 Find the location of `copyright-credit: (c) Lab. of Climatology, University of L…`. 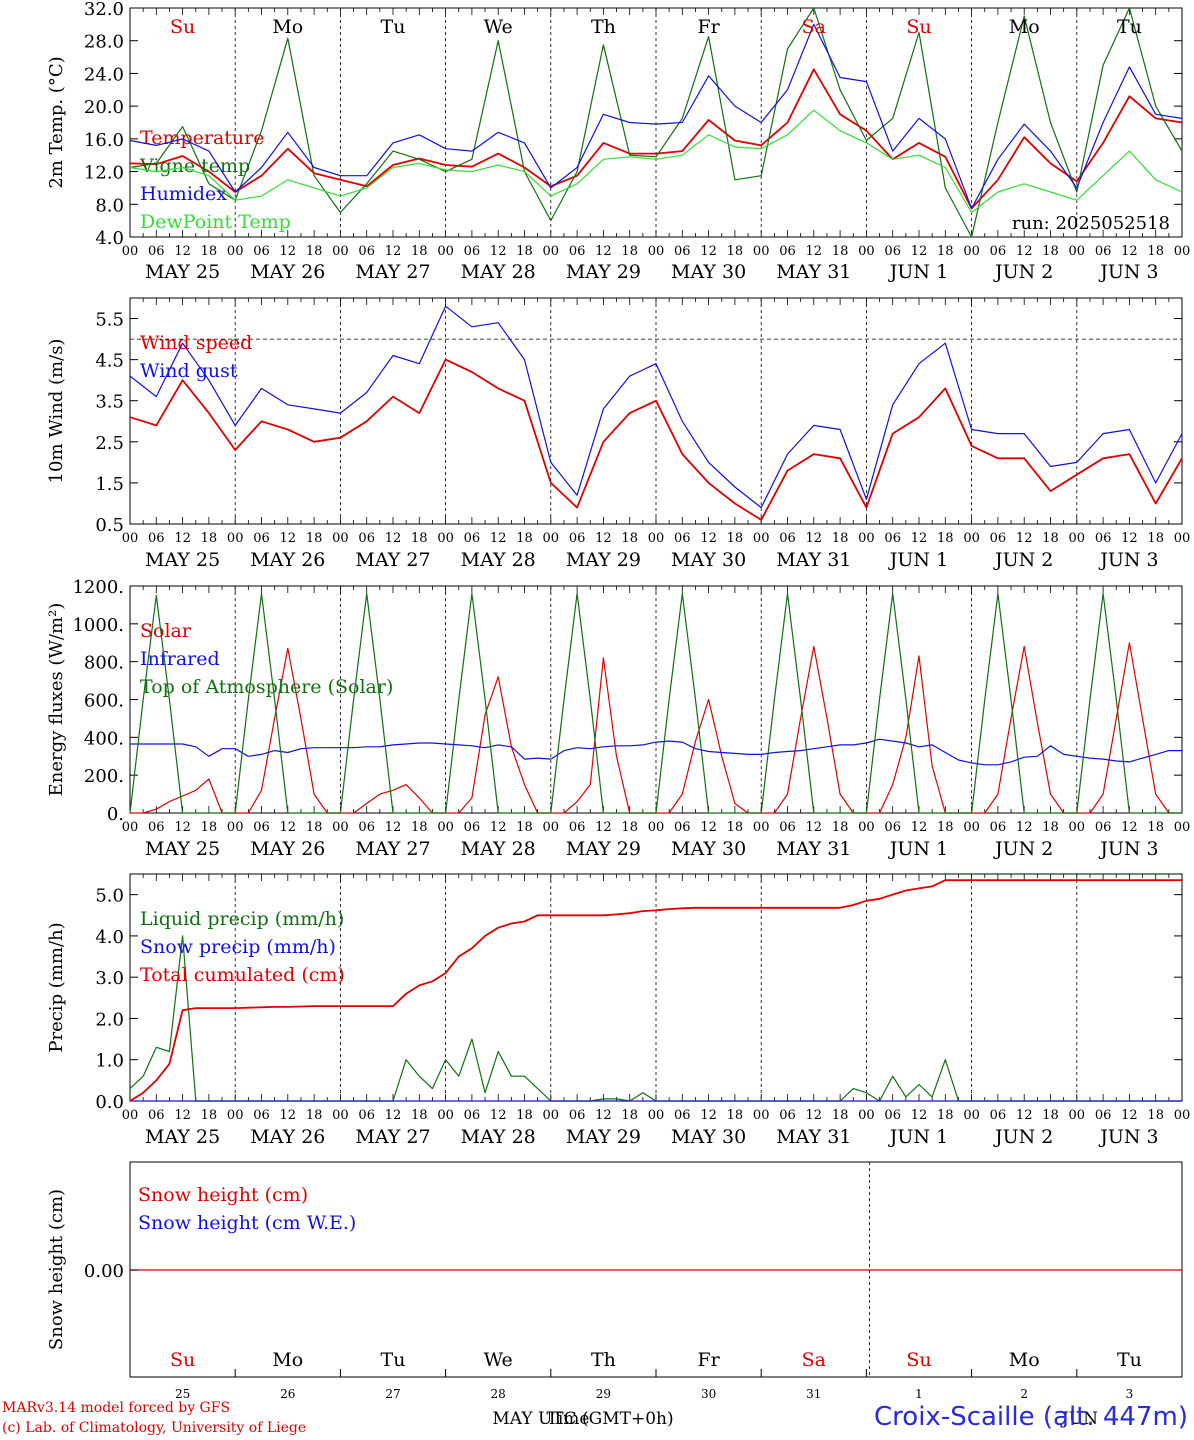

copyright-credit: (c) Lab. of Climatology, University of L… is located at coordinates (154, 1428).